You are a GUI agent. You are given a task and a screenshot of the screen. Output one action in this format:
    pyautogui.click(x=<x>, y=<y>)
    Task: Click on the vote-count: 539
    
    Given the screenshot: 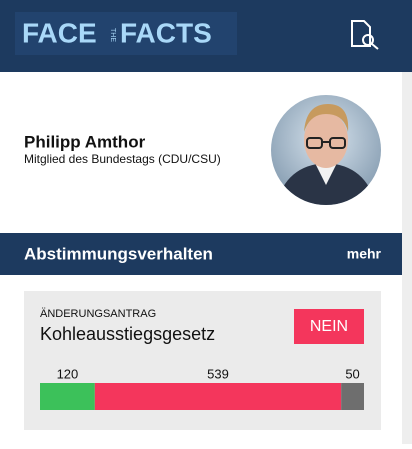 What is the action you would take?
    pyautogui.click(x=218, y=373)
    